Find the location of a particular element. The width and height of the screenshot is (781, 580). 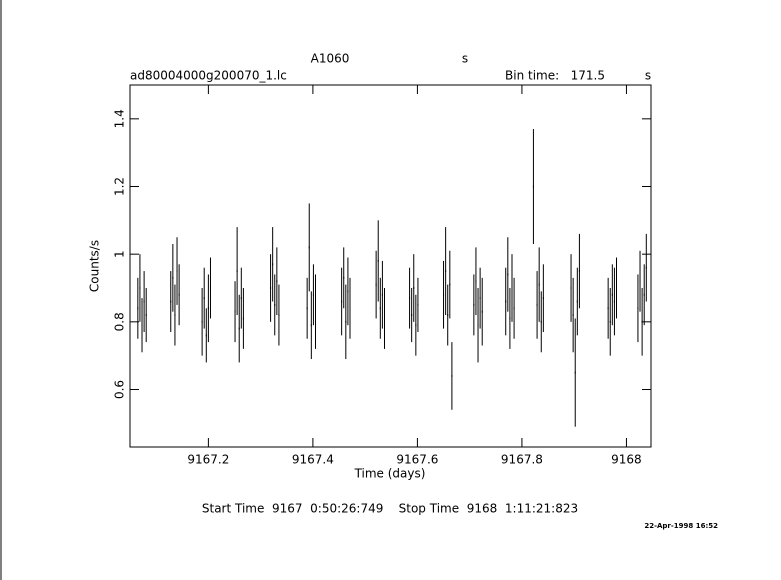

y-tick-label: 1.2 is located at coordinates (120, 186).